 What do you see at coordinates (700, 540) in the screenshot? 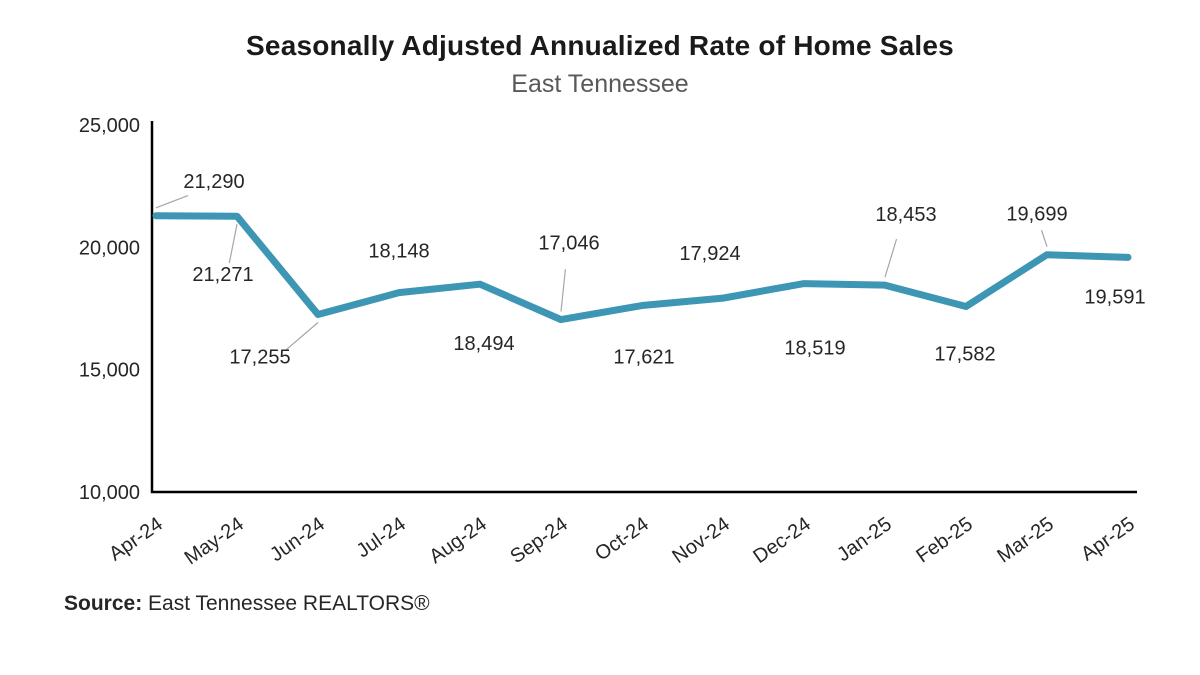
I see `x-axis-tick-label: Nov-24` at bounding box center [700, 540].